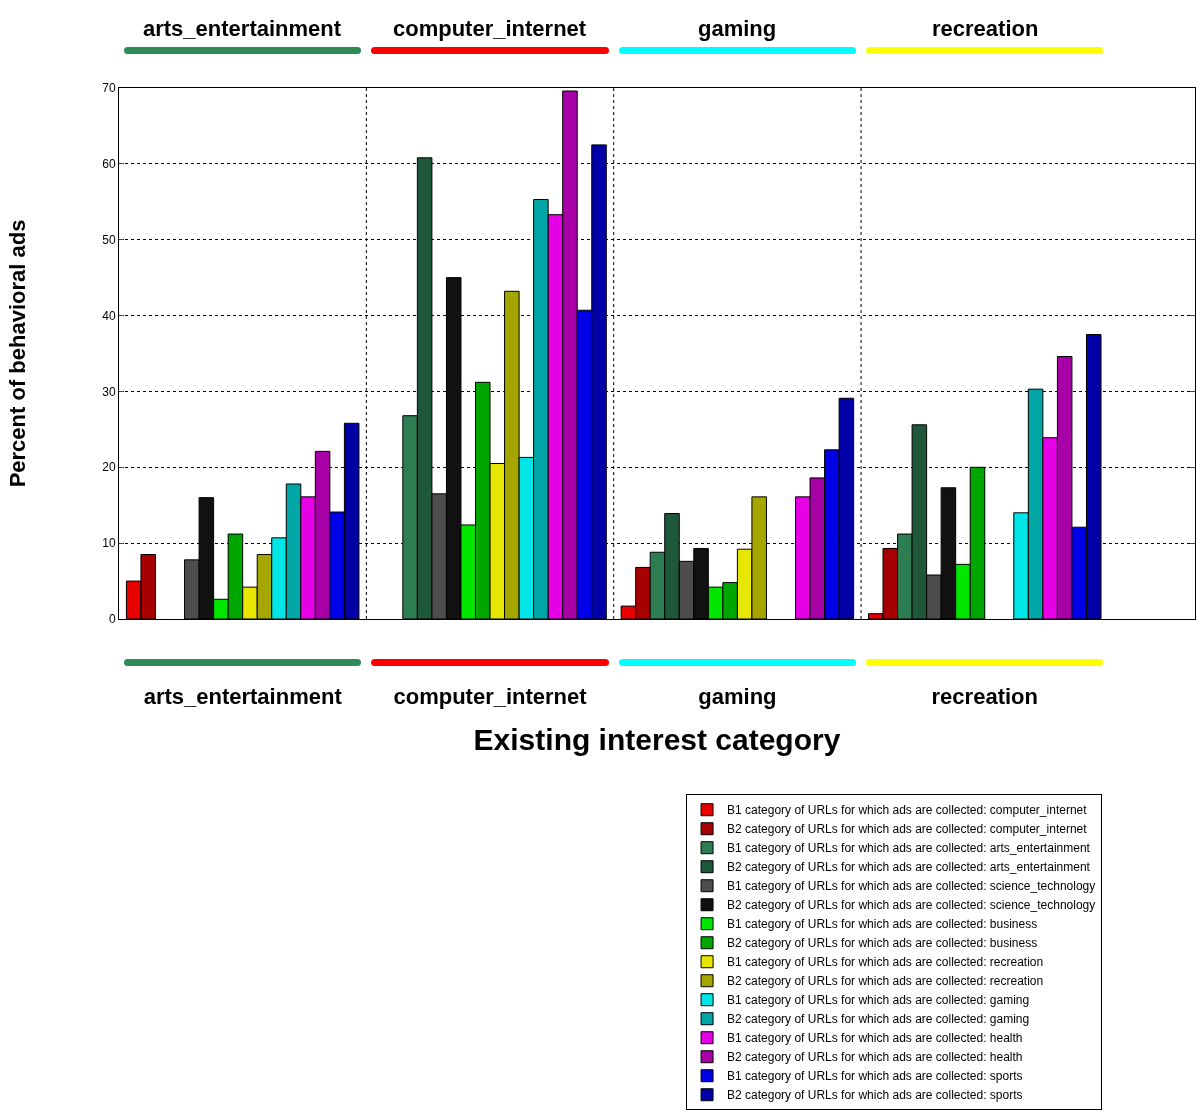 Image resolution: width=1197 pixels, height=1112 pixels. Describe the element at coordinates (109, 164) in the screenshot. I see `y-tick-label: 60` at that location.